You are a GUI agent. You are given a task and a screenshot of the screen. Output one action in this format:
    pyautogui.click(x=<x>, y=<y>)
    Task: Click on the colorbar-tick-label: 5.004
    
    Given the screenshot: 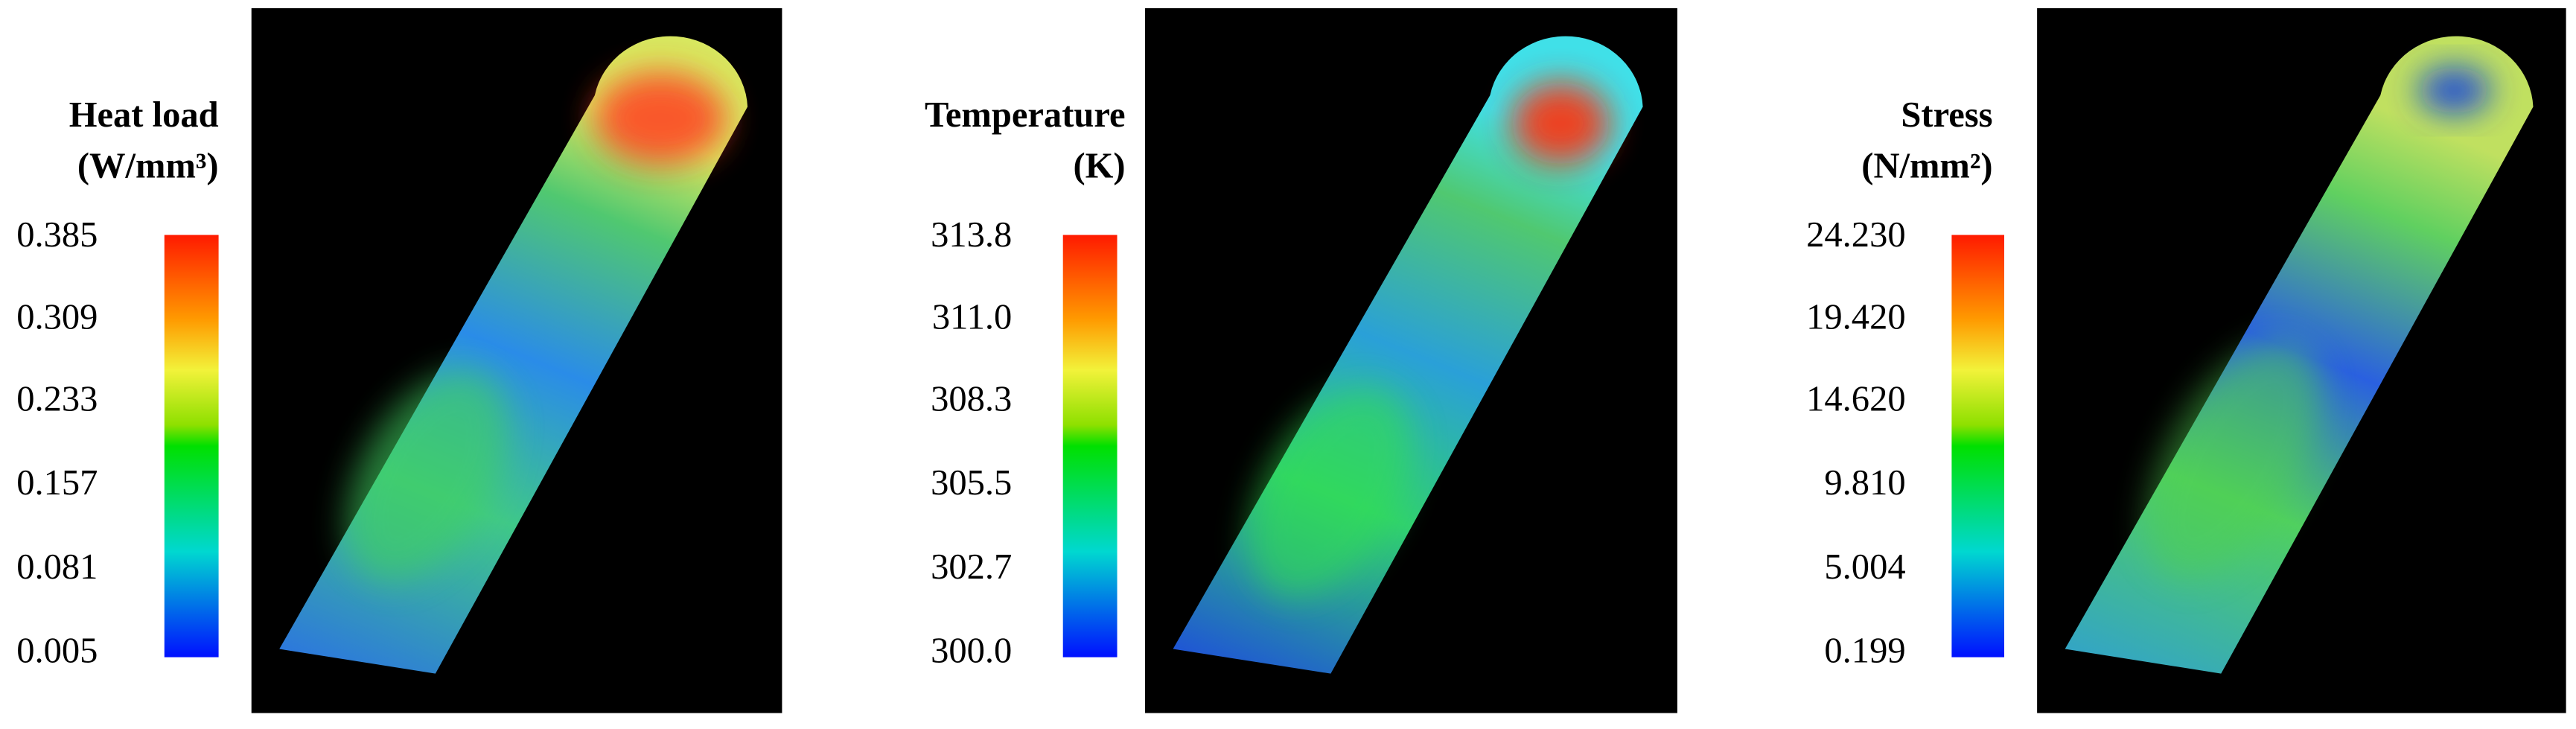 What is the action you would take?
    pyautogui.click(x=1864, y=567)
    